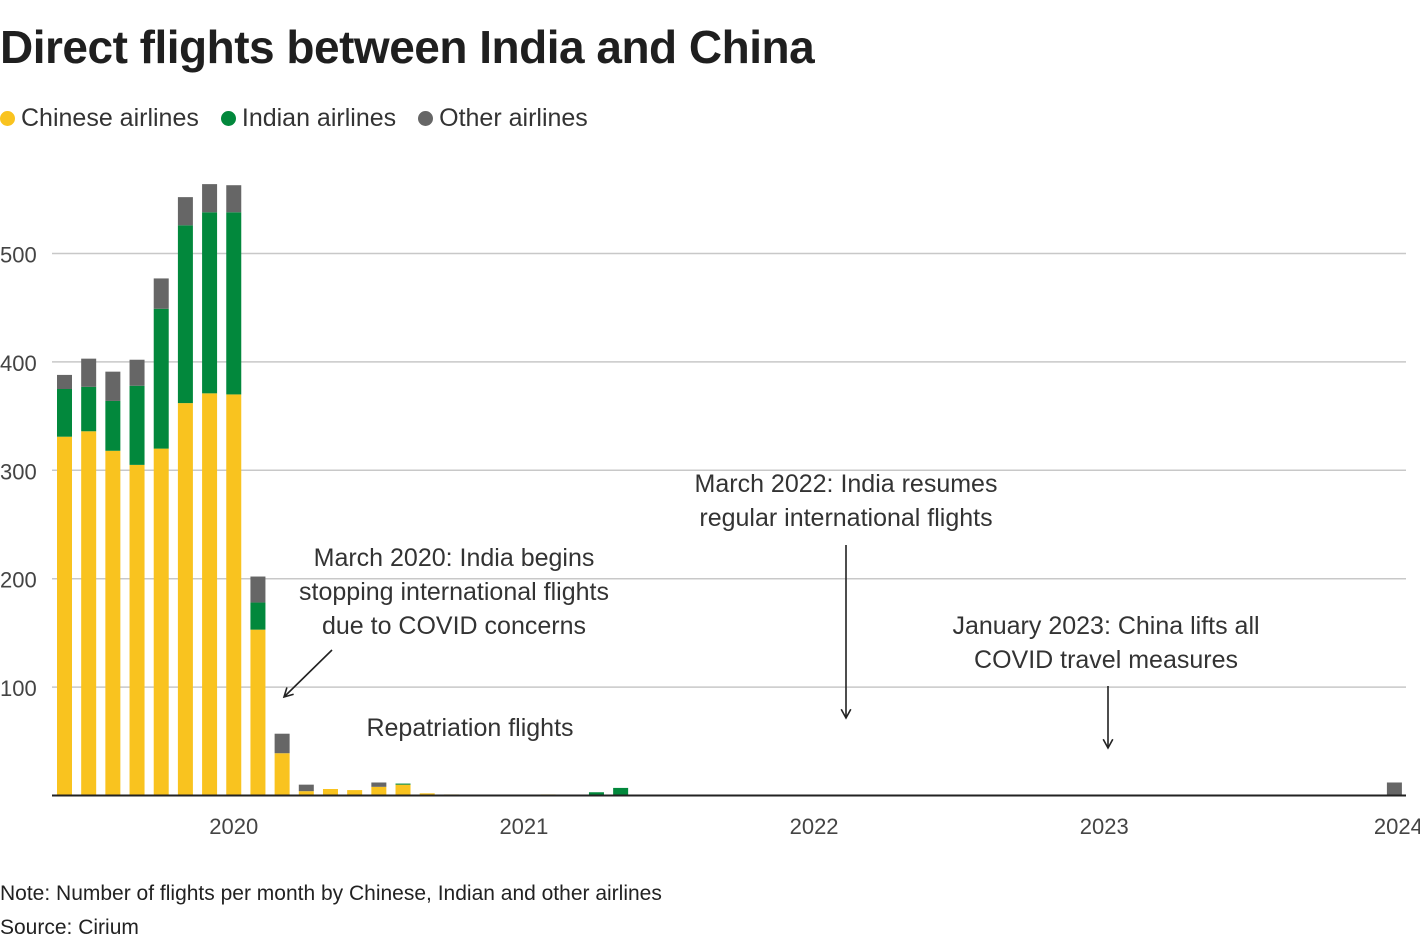 This screenshot has width=1420, height=952. I want to click on legend-item-other: Other airlines, so click(503, 118).